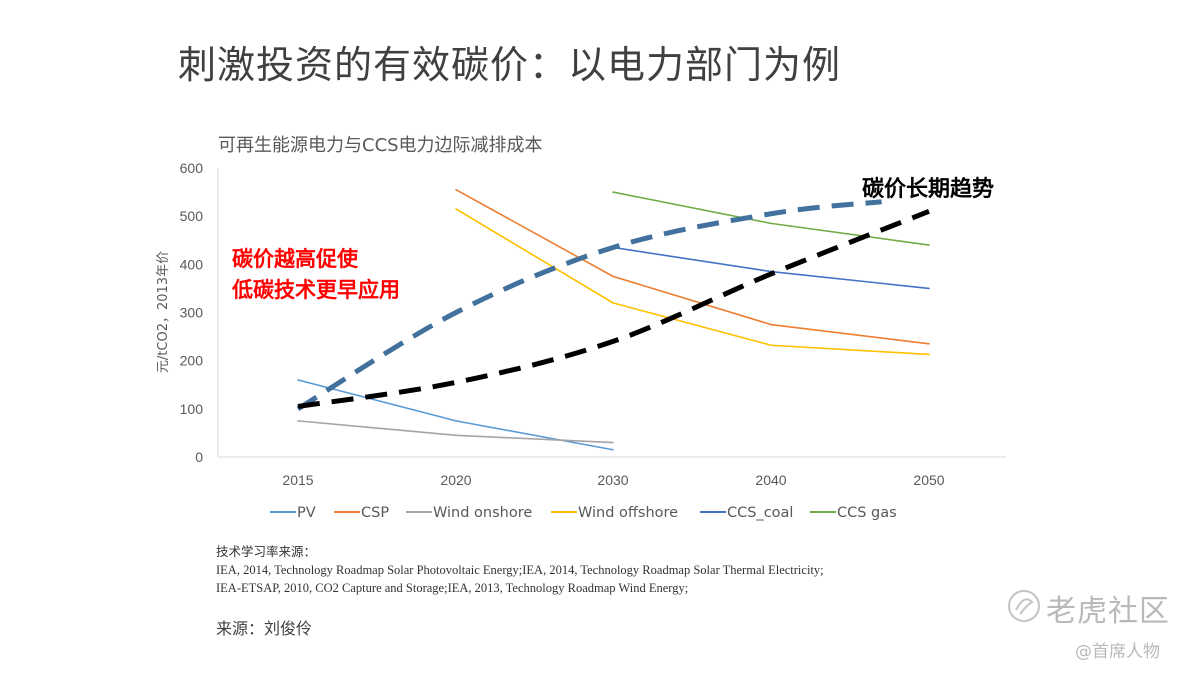  Describe the element at coordinates (192, 264) in the screenshot. I see `y-tick-label: 400` at that location.